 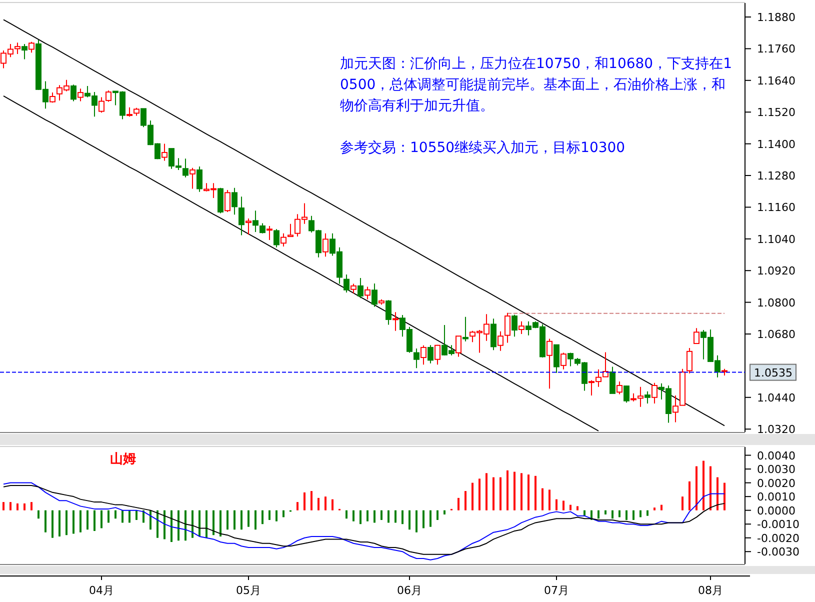 What do you see at coordinates (776, 334) in the screenshot?
I see `y-tick-label: 1.0680` at bounding box center [776, 334].